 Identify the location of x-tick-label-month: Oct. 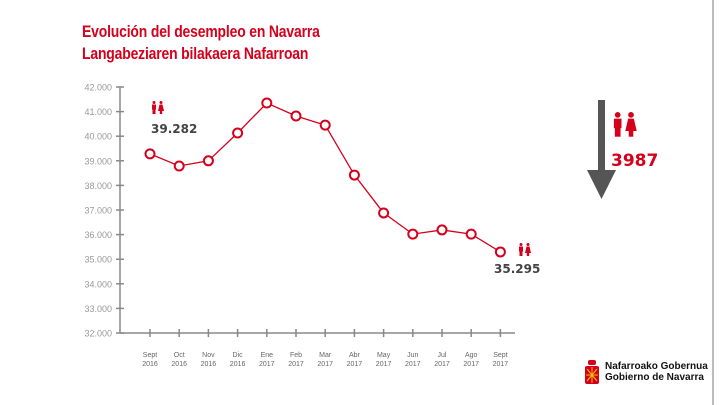
(179, 355).